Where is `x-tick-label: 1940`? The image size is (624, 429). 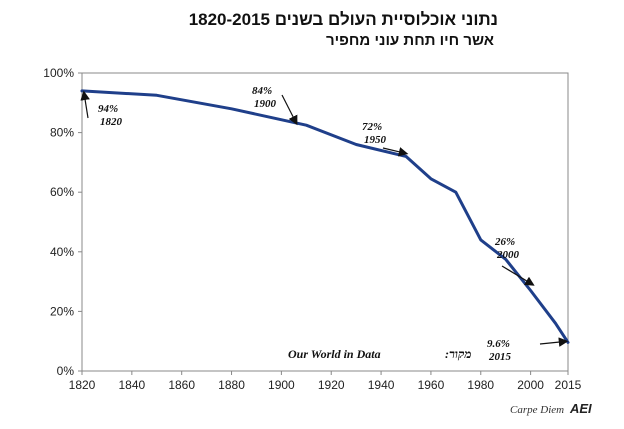 x-tick-label: 1940 is located at coordinates (381, 385).